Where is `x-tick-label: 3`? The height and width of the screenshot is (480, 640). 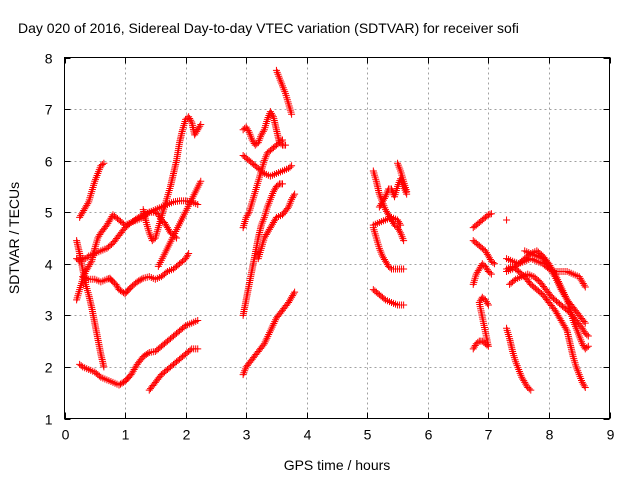 x-tick-label: 3 is located at coordinates (247, 435).